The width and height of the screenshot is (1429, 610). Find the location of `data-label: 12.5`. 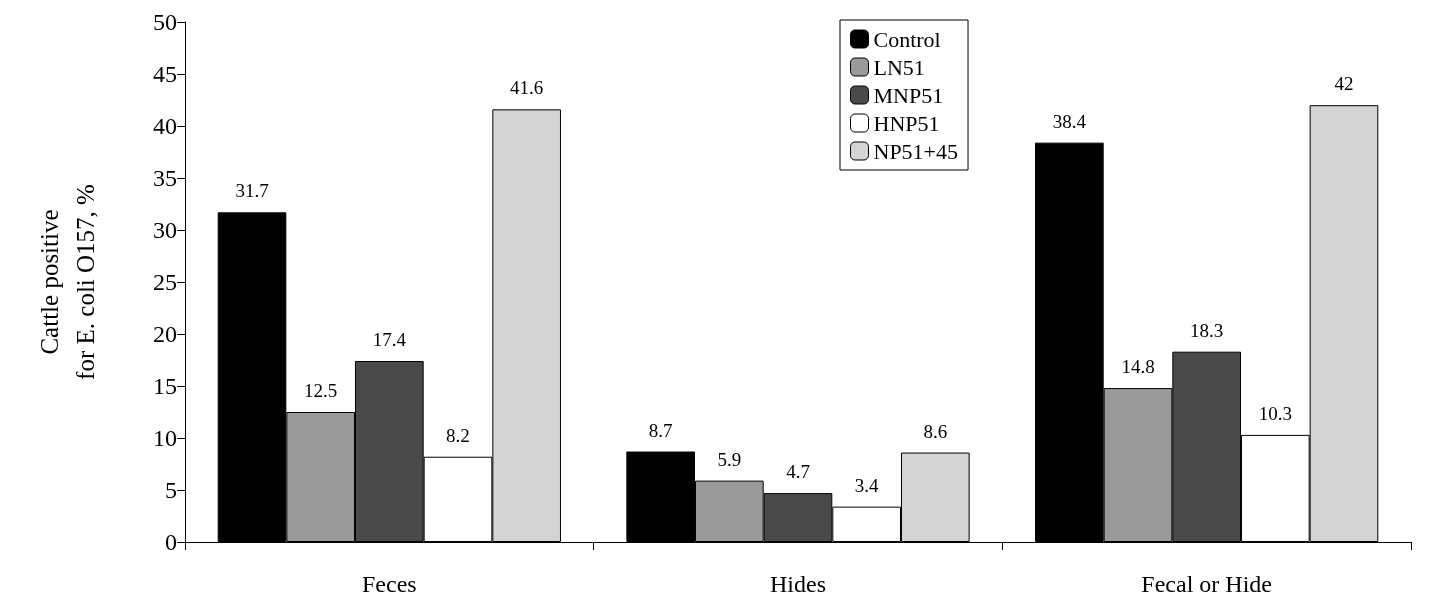

data-label: 12.5 is located at coordinates (321, 390).